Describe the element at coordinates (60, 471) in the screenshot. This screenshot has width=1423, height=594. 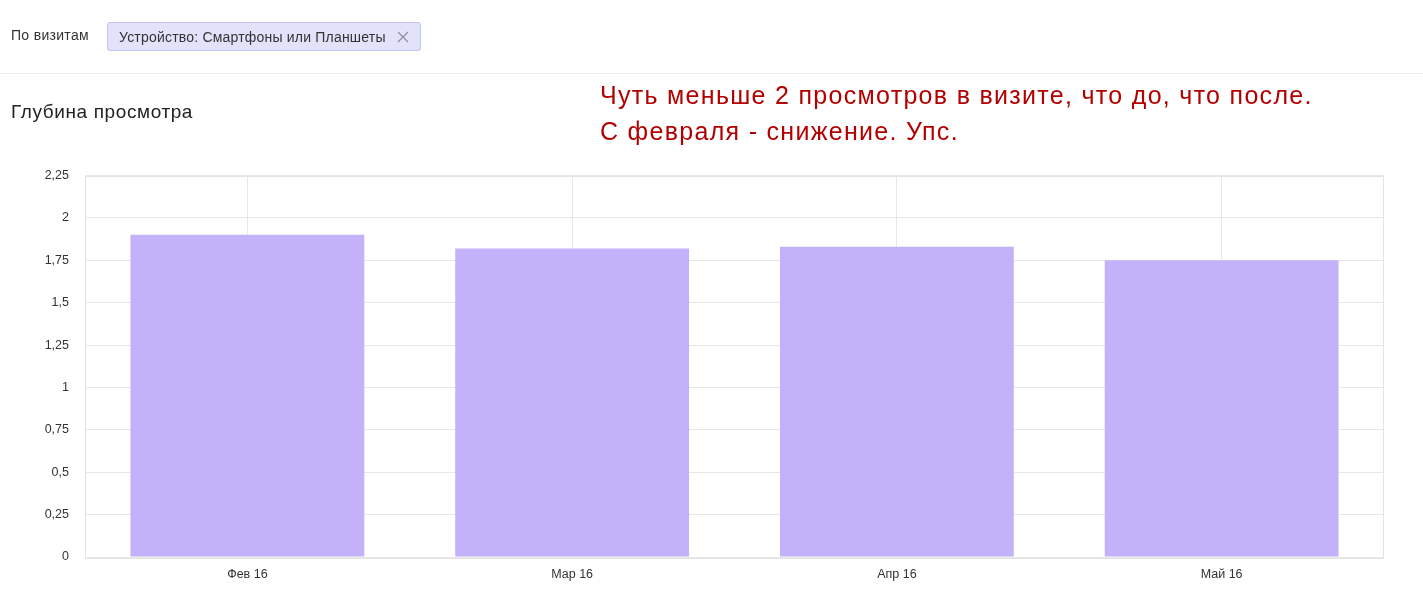
I see `y-tick-label: 0,5` at that location.